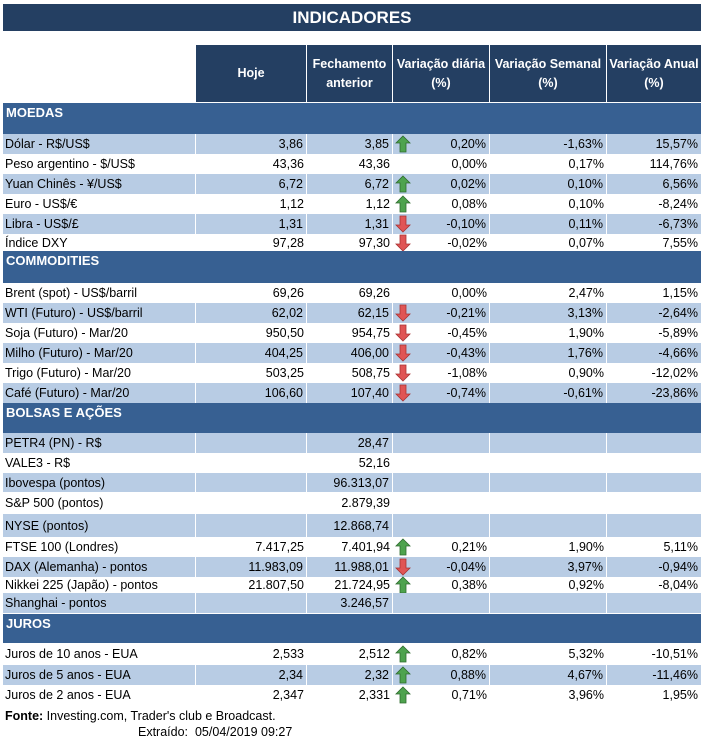 This screenshot has width=704, height=743. Describe the element at coordinates (99, 144) in the screenshot. I see `cell-label: Dólar - R$/US$` at that location.